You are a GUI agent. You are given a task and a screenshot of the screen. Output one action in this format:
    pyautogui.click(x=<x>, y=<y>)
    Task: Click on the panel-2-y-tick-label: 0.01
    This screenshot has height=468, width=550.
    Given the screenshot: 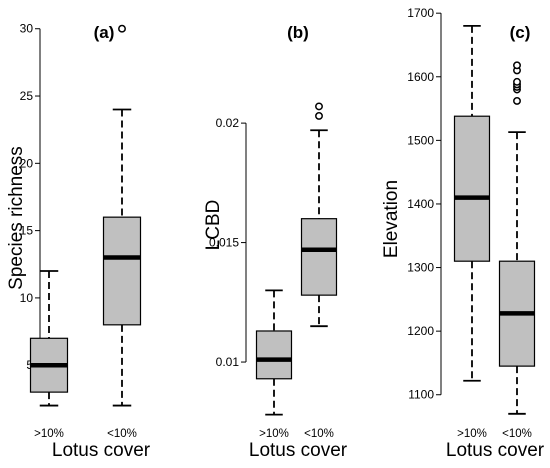 What is the action you would take?
    pyautogui.click(x=228, y=362)
    